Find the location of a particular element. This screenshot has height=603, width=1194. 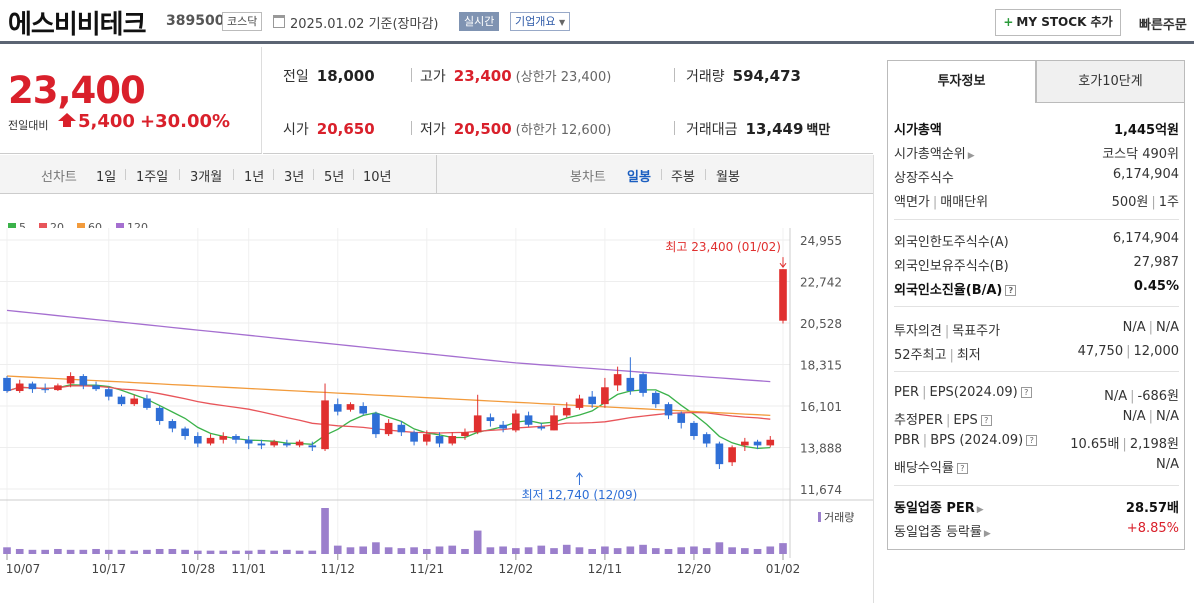

stat-label: 저가 is located at coordinates (433, 130).